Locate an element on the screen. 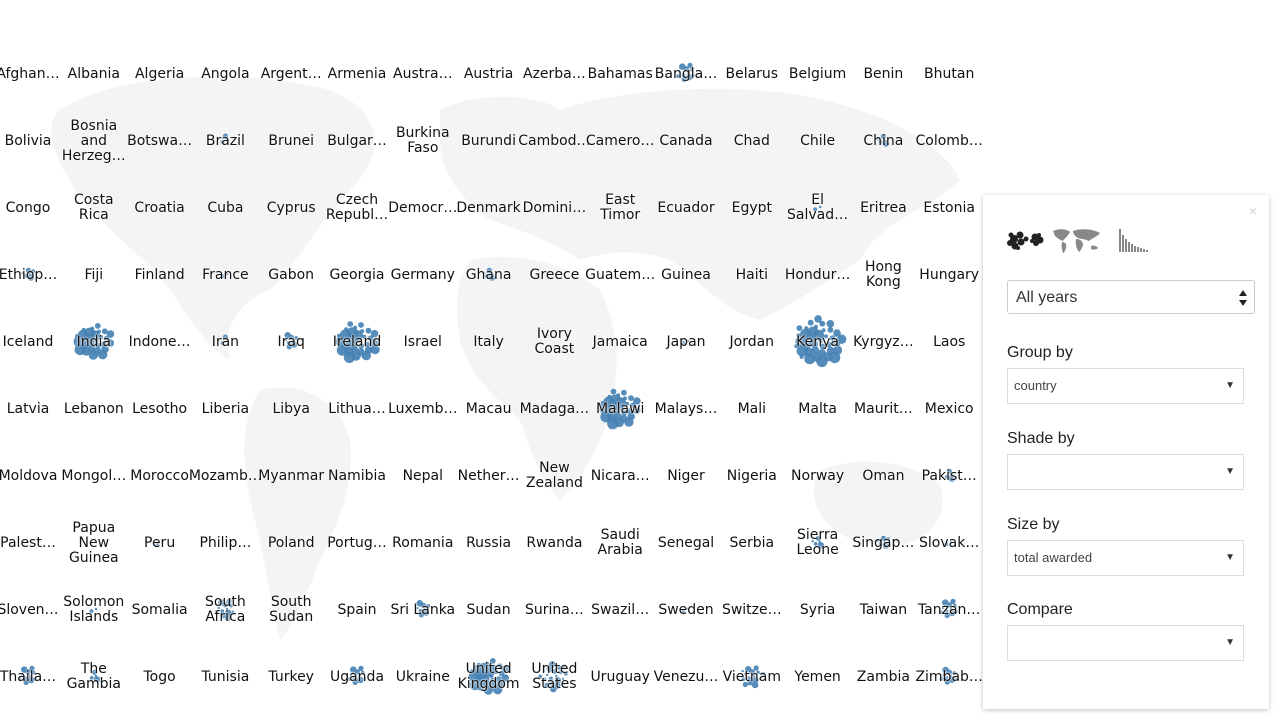 The image size is (1281, 722). country-cell: Solomon Islands is located at coordinates (94, 609).